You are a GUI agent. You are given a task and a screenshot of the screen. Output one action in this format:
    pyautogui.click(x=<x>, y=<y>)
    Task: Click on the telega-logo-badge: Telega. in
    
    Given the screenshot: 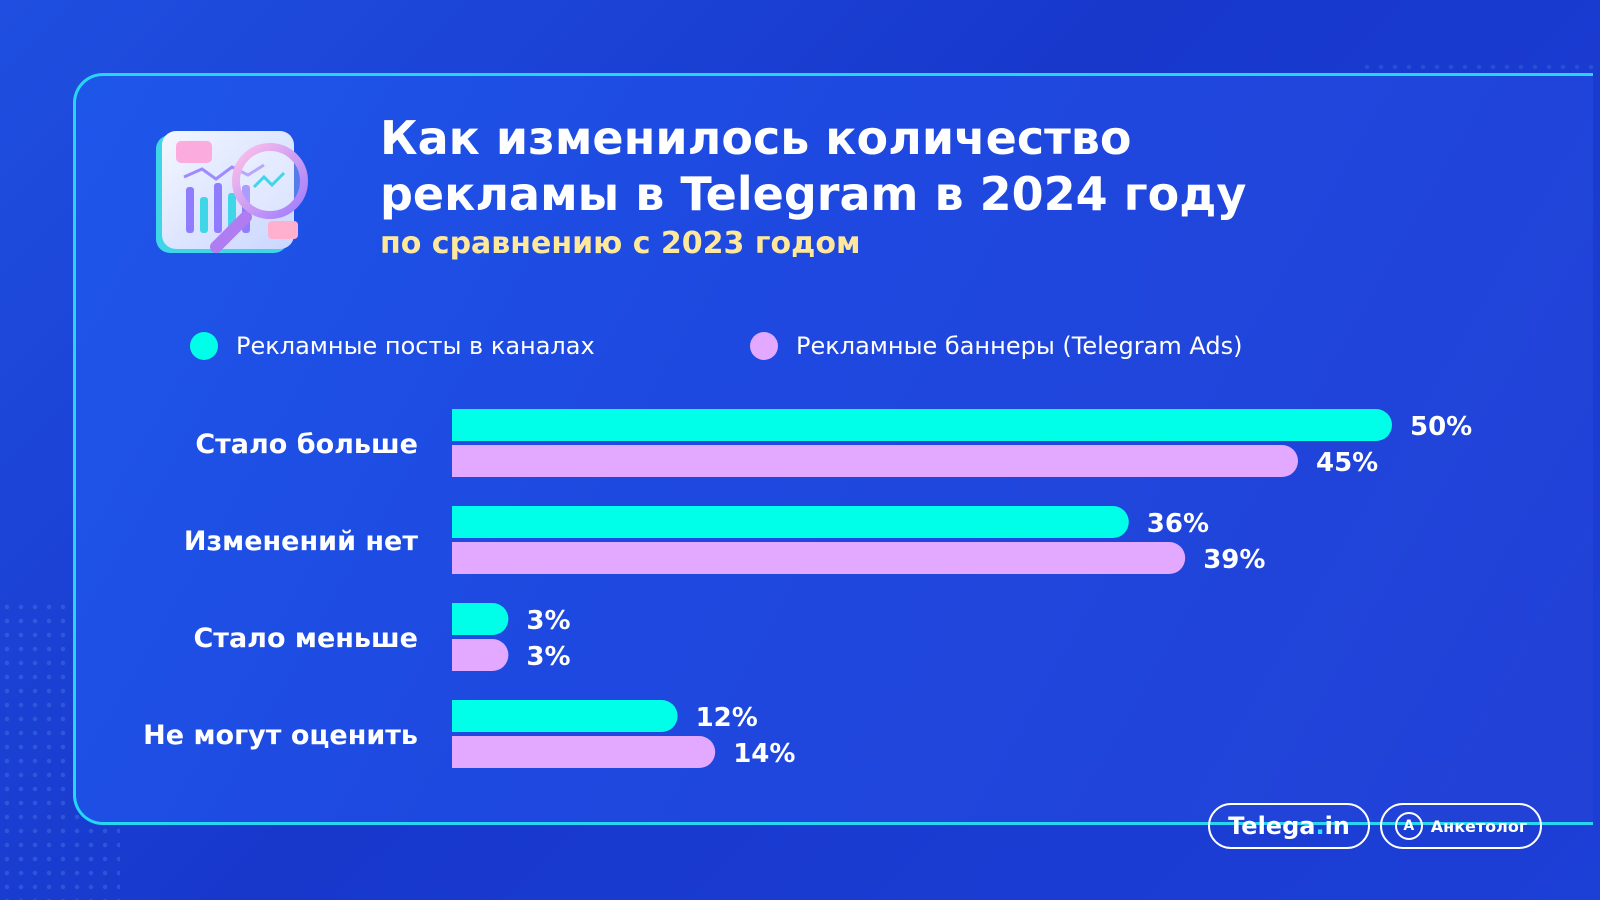 What is the action you would take?
    pyautogui.click(x=1289, y=826)
    